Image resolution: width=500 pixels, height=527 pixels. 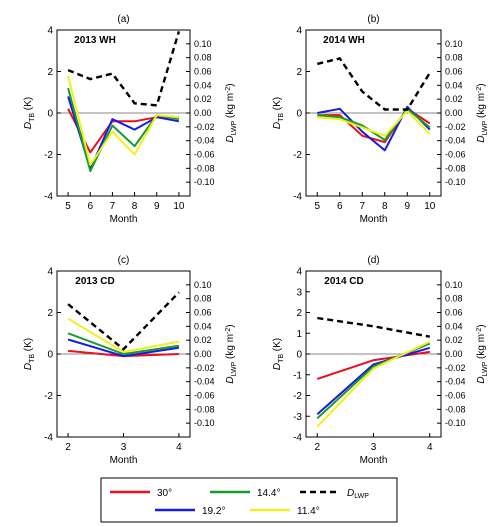 What do you see at coordinates (213, 511) in the screenshot?
I see `legend-label-19-2: 19.2°` at bounding box center [213, 511].